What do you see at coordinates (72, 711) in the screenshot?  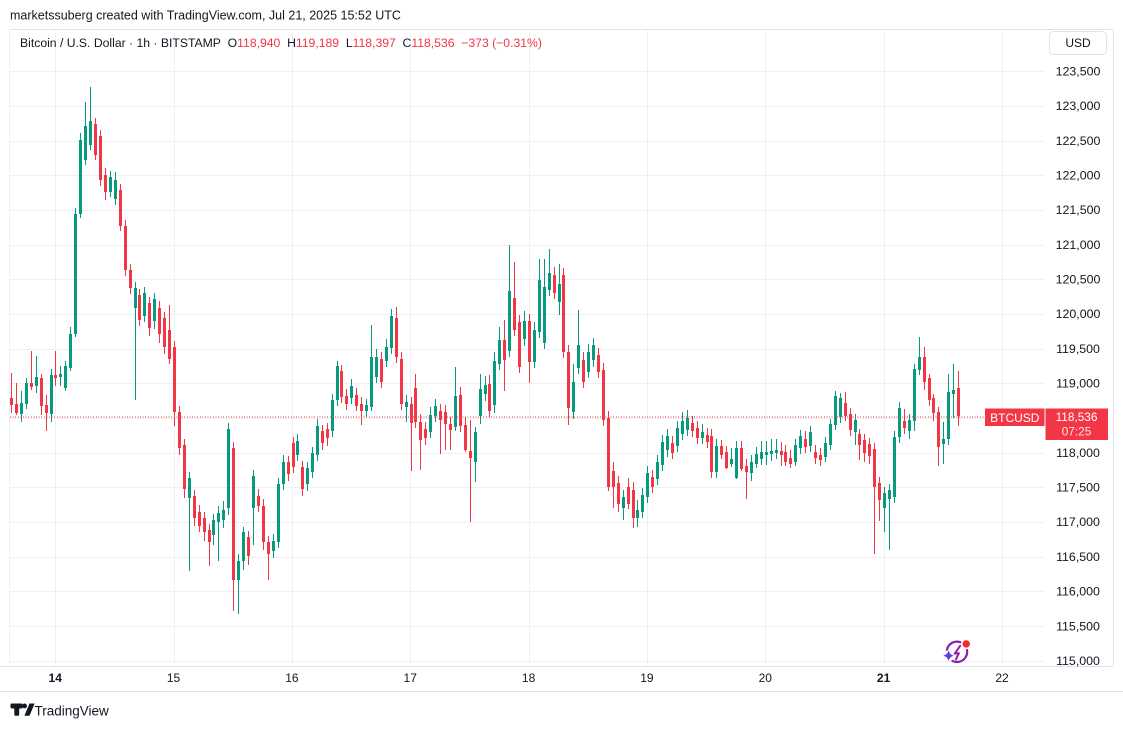 I see `svg-text: TradingView` at bounding box center [72, 711].